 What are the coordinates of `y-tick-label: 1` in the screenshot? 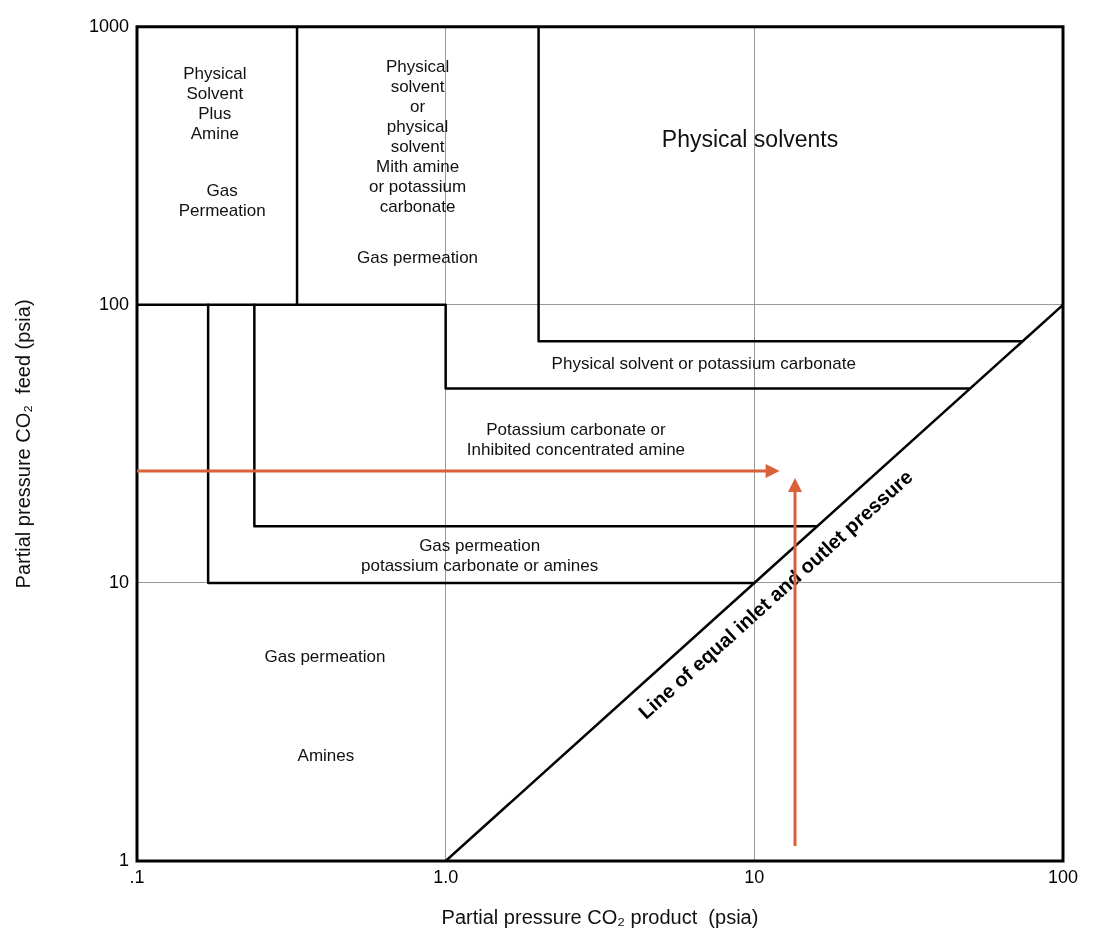 It's located at (123, 859).